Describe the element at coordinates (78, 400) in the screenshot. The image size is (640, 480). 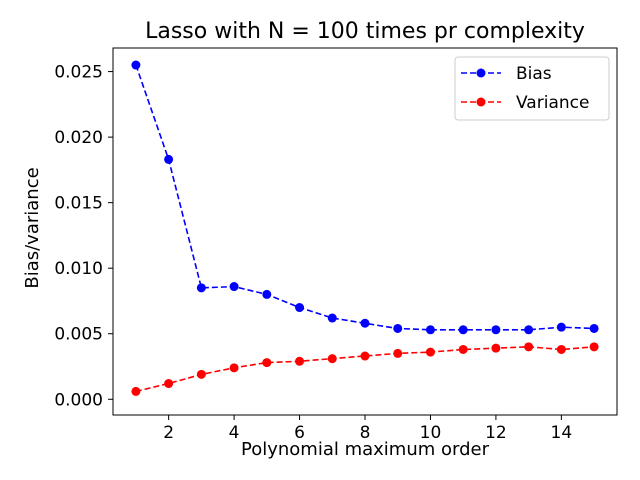
I see `y-tick-label: 0.000` at that location.